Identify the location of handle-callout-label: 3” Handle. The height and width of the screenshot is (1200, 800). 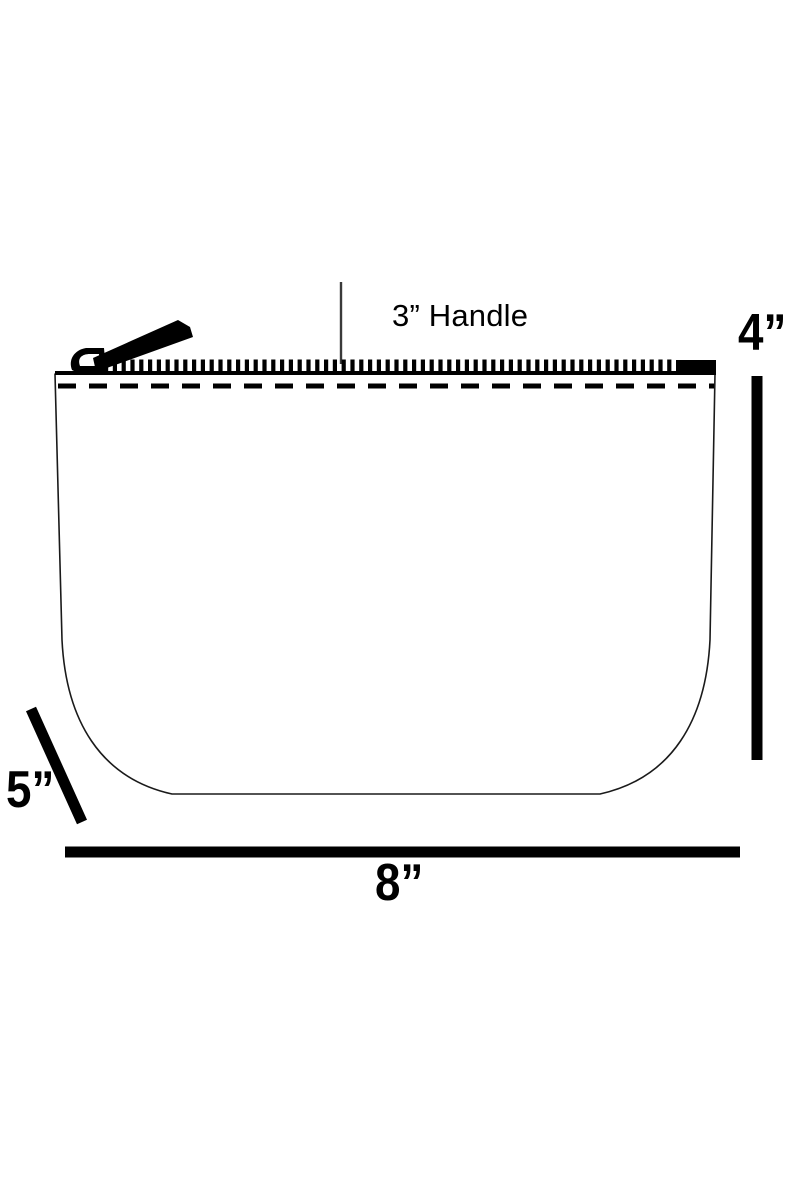
(460, 315).